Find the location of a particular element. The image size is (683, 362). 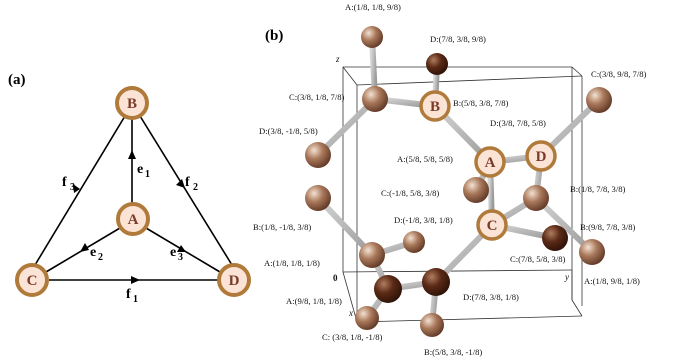

node-d-label: D is located at coordinates (234, 281).